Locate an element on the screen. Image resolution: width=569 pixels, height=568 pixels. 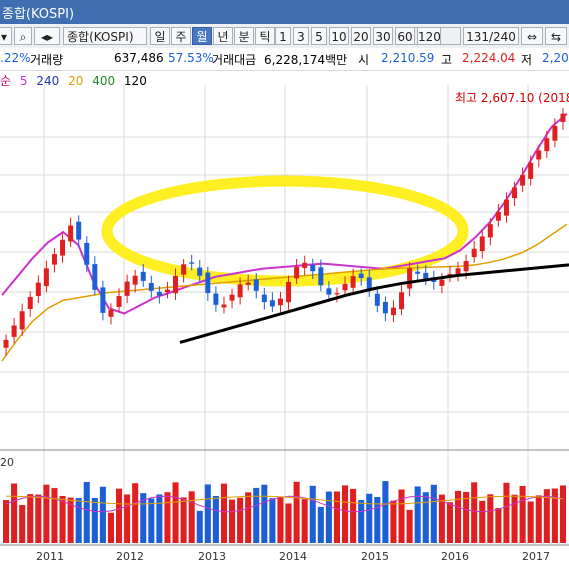
turnover-label: 거래대금 is located at coordinates (234, 60).